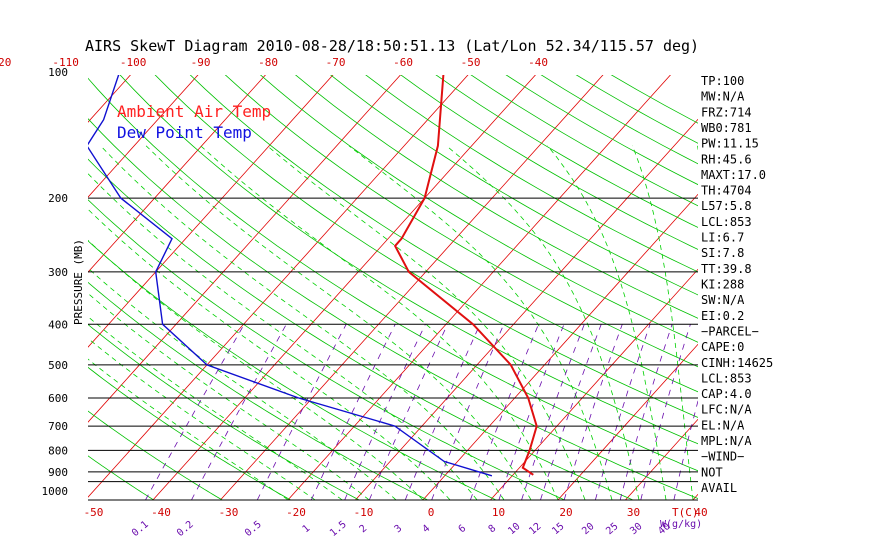 This screenshot has height=560, width=870. I want to click on sounding-parameter: CAPE:0, so click(722, 347).